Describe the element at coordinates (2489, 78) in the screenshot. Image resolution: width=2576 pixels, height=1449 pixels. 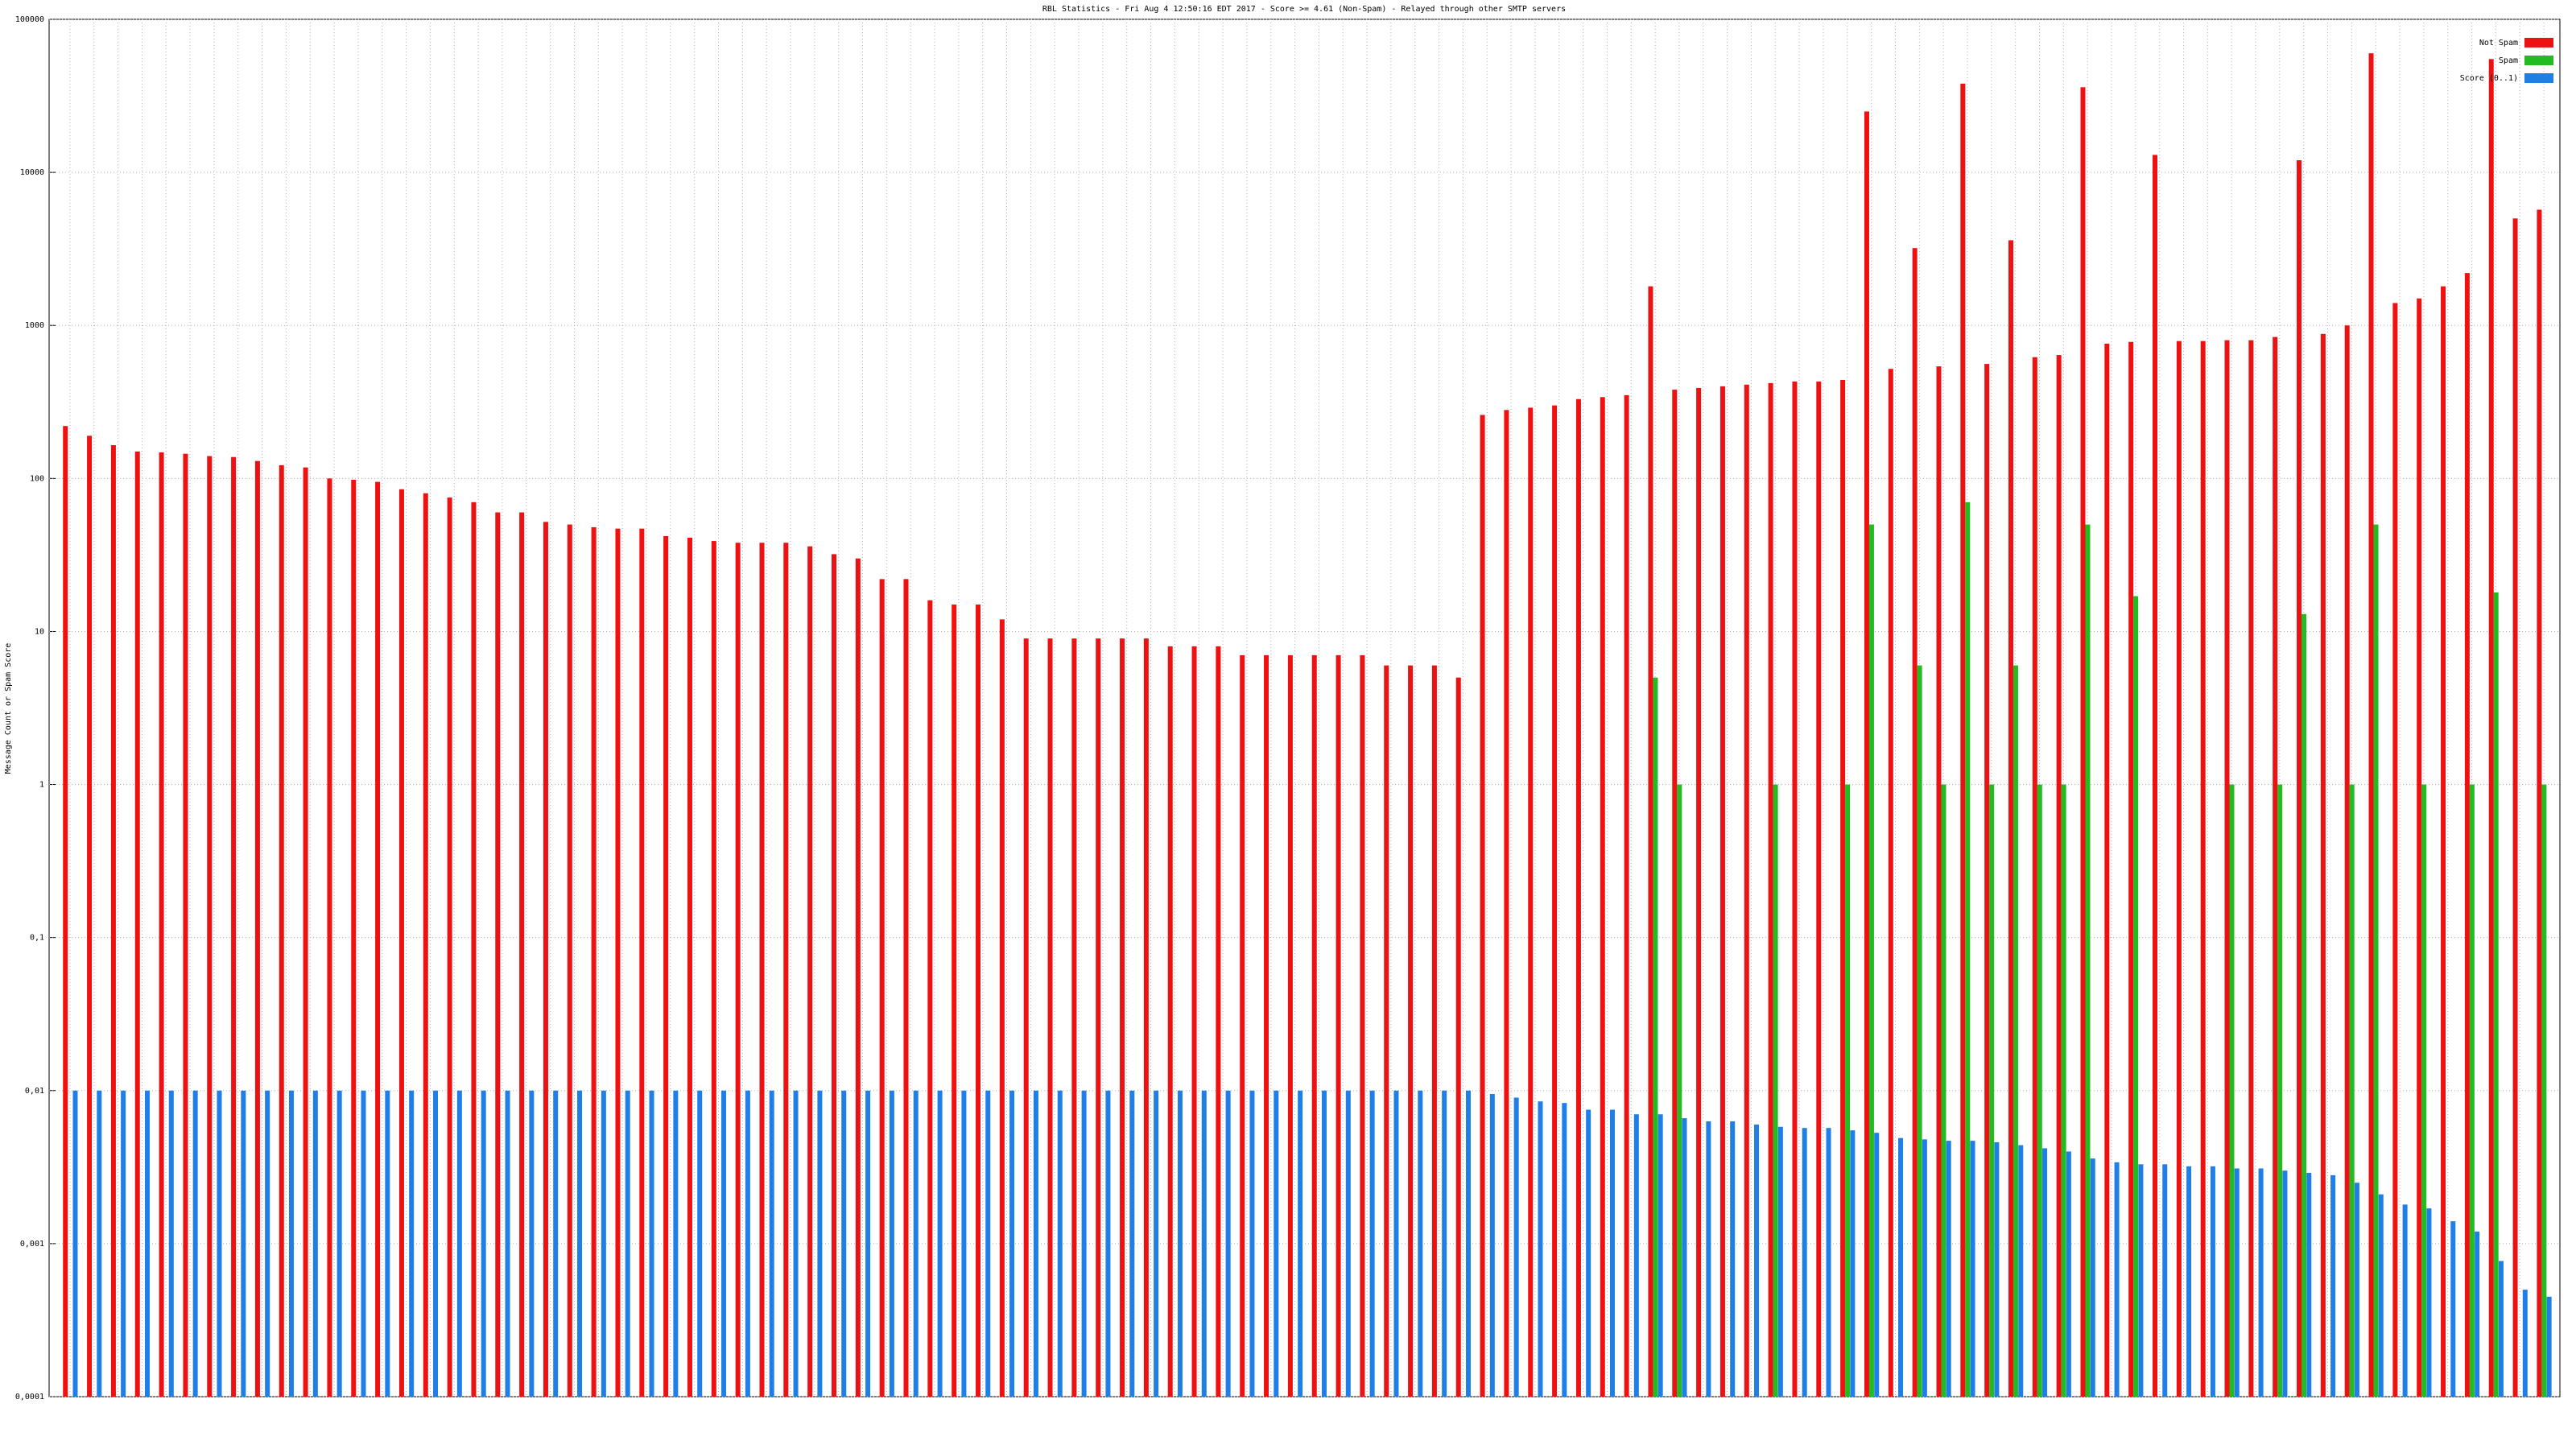
I see `legend-label: Score (0..1)` at that location.